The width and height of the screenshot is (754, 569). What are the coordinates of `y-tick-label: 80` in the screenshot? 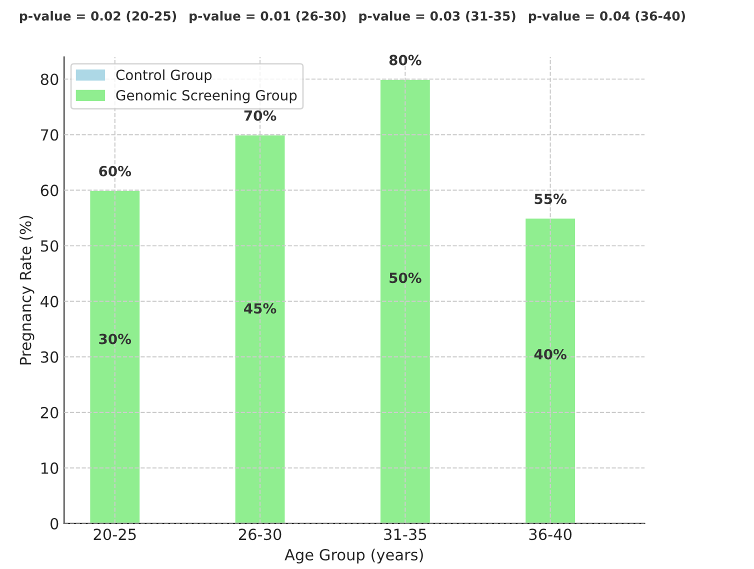 It's located at (49, 80).